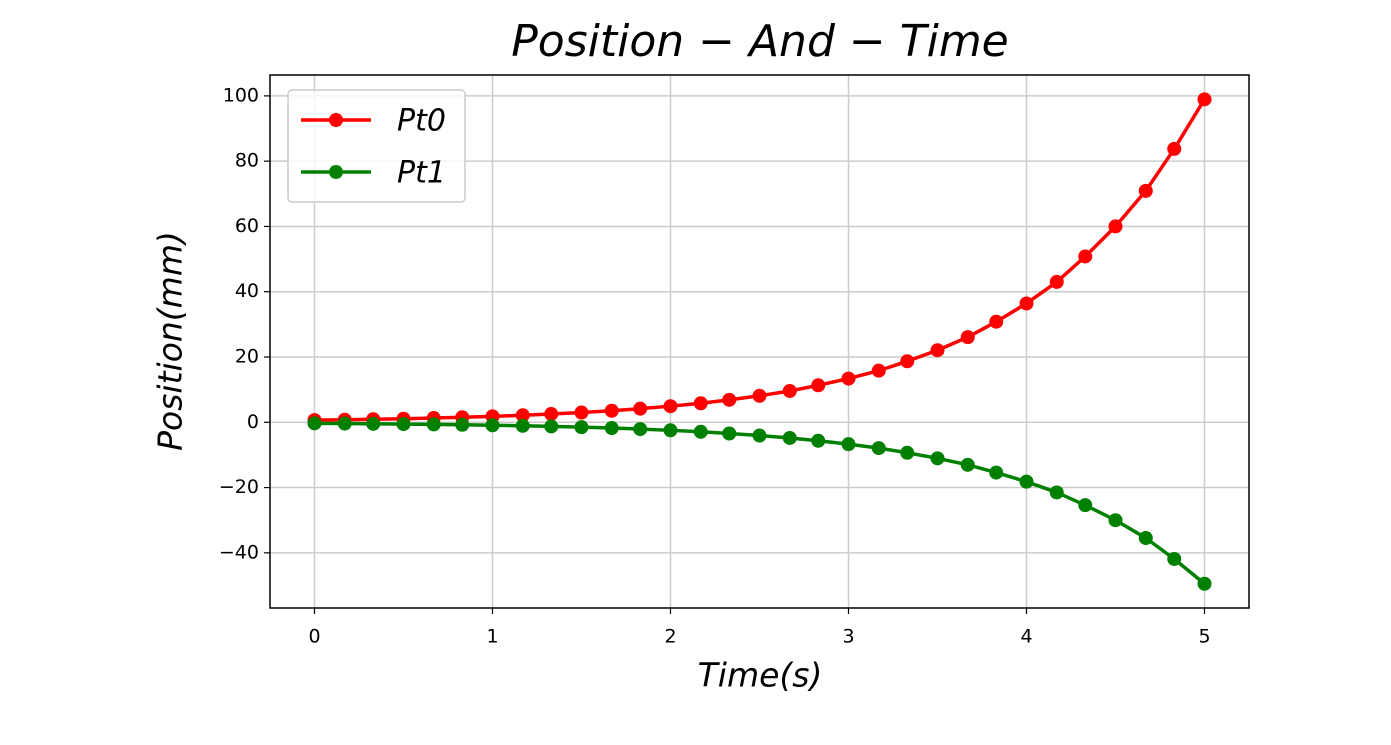 This screenshot has width=1391, height=745. What do you see at coordinates (421, 121) in the screenshot?
I see `legend-label: Pt0` at bounding box center [421, 121].